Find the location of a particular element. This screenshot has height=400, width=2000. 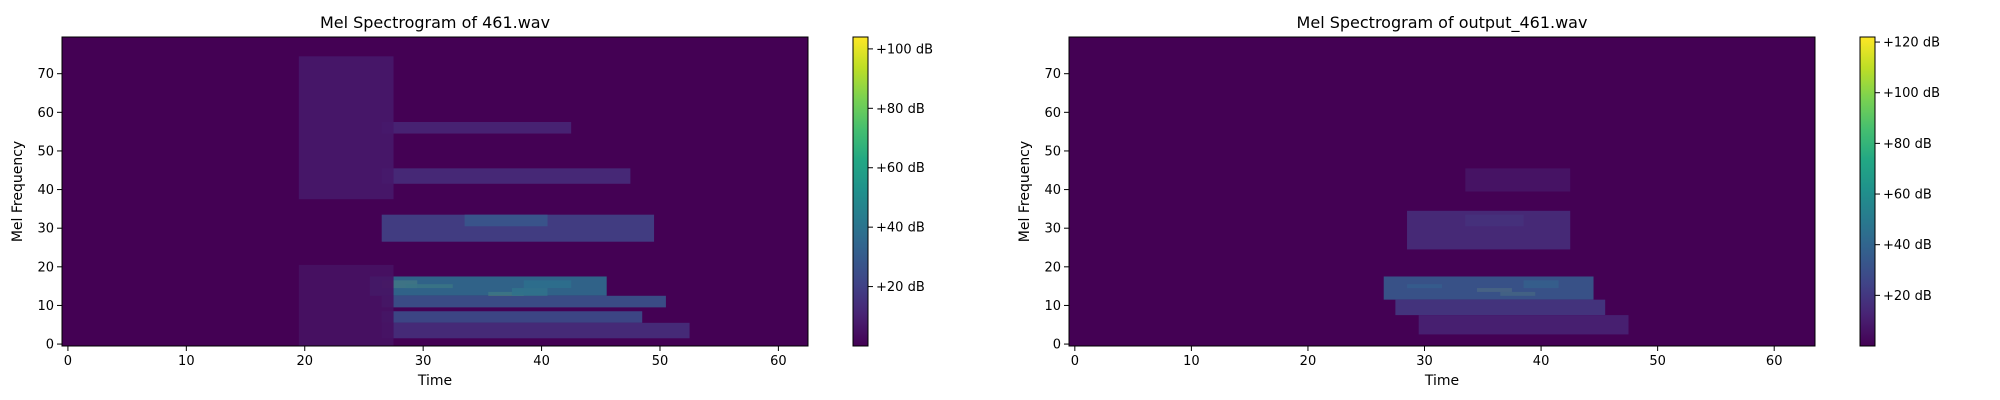

colorbar-tick-label: +120 dB is located at coordinates (1911, 43).